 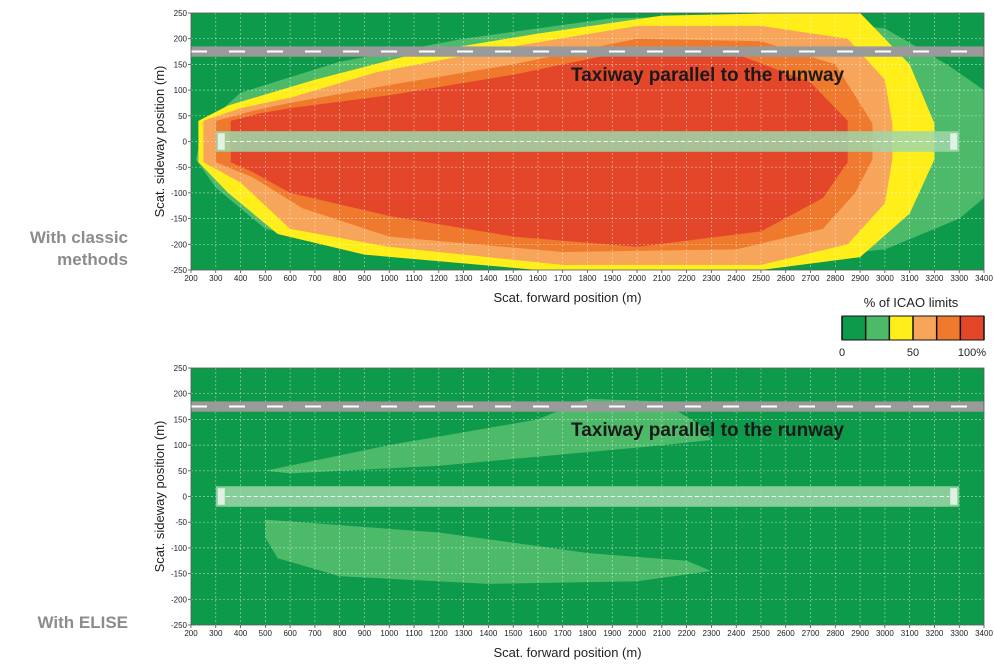 I want to click on legend-tick-label: 100%, so click(x=972, y=353).